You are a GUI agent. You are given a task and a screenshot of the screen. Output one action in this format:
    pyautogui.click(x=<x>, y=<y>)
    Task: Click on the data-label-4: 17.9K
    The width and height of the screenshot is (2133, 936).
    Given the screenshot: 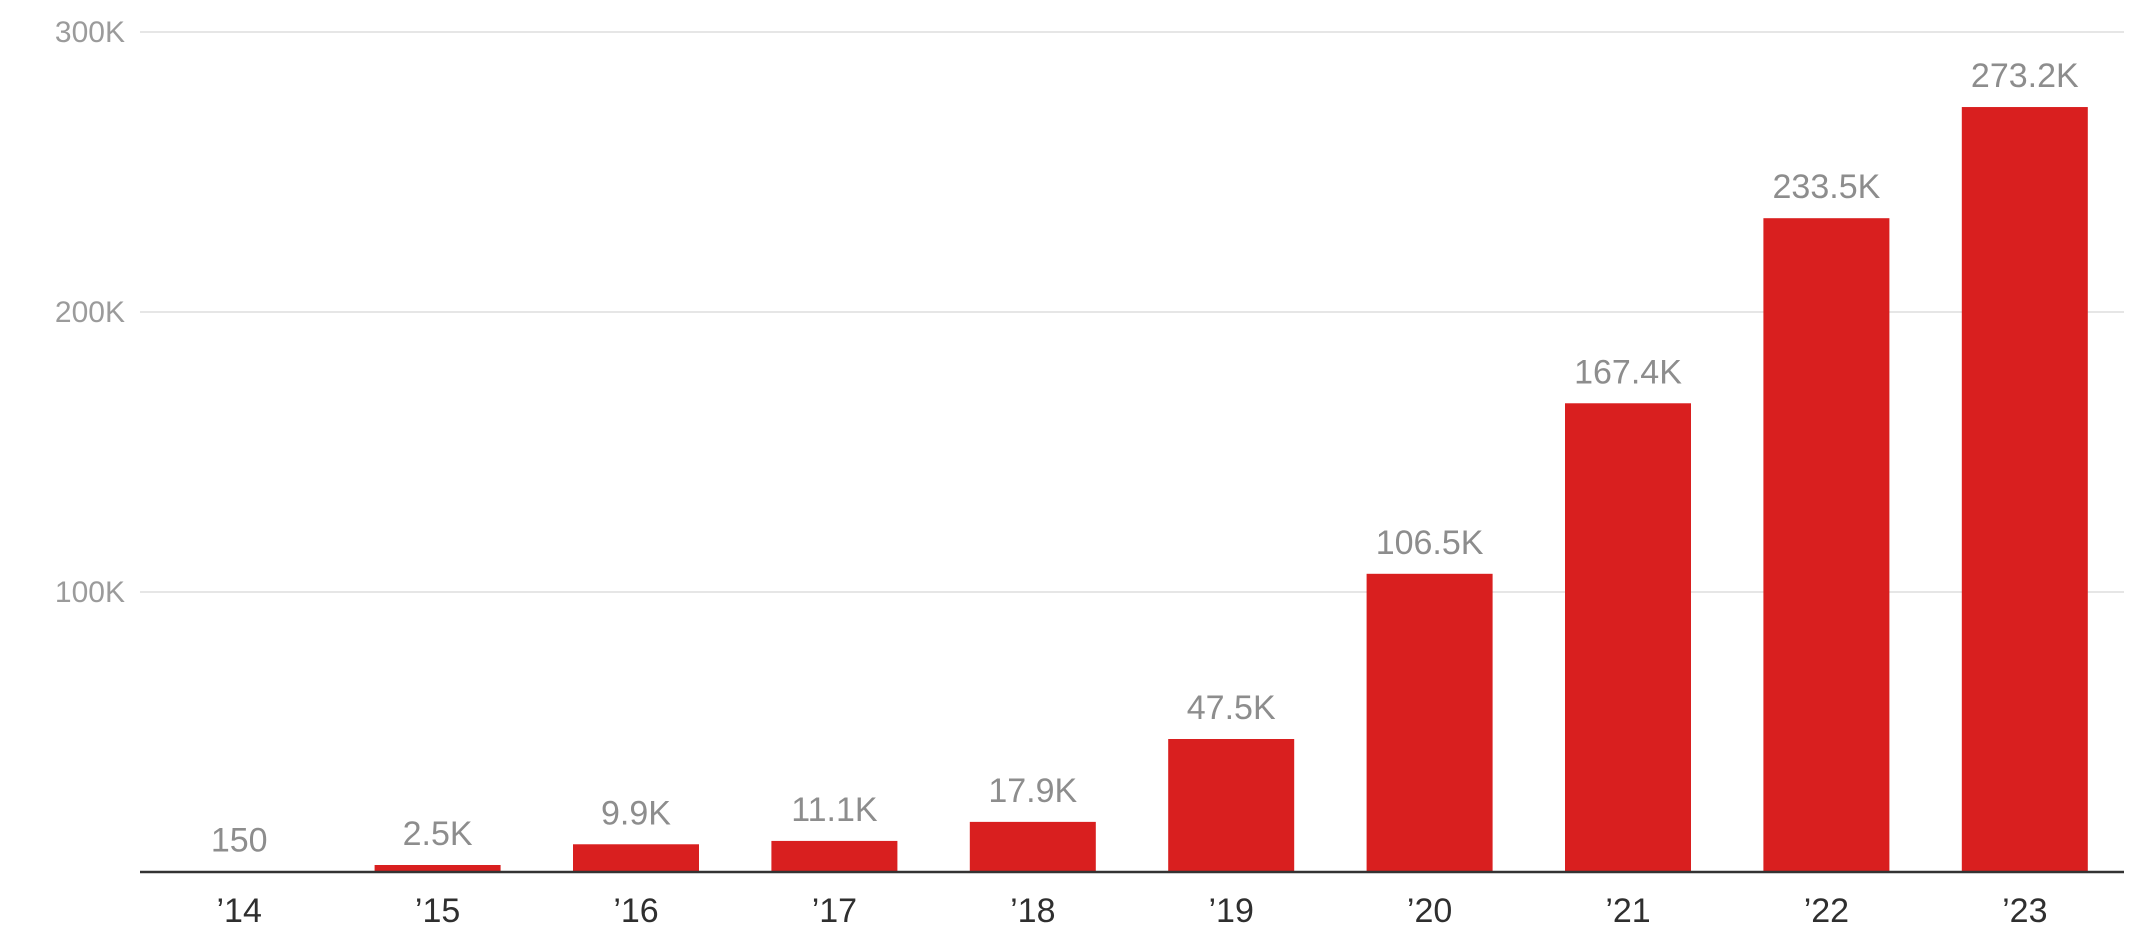 What is the action you would take?
    pyautogui.click(x=1032, y=791)
    